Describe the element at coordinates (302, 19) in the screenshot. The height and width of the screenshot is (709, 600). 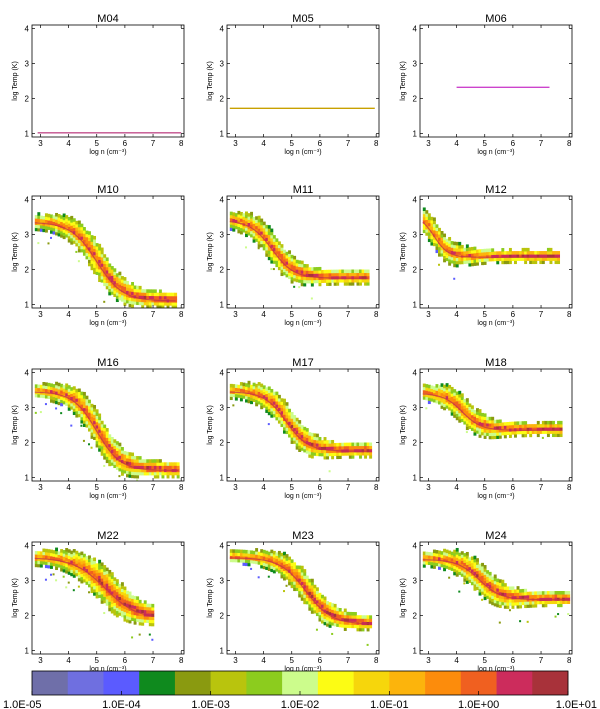
I see `panel-title: M05` at that location.